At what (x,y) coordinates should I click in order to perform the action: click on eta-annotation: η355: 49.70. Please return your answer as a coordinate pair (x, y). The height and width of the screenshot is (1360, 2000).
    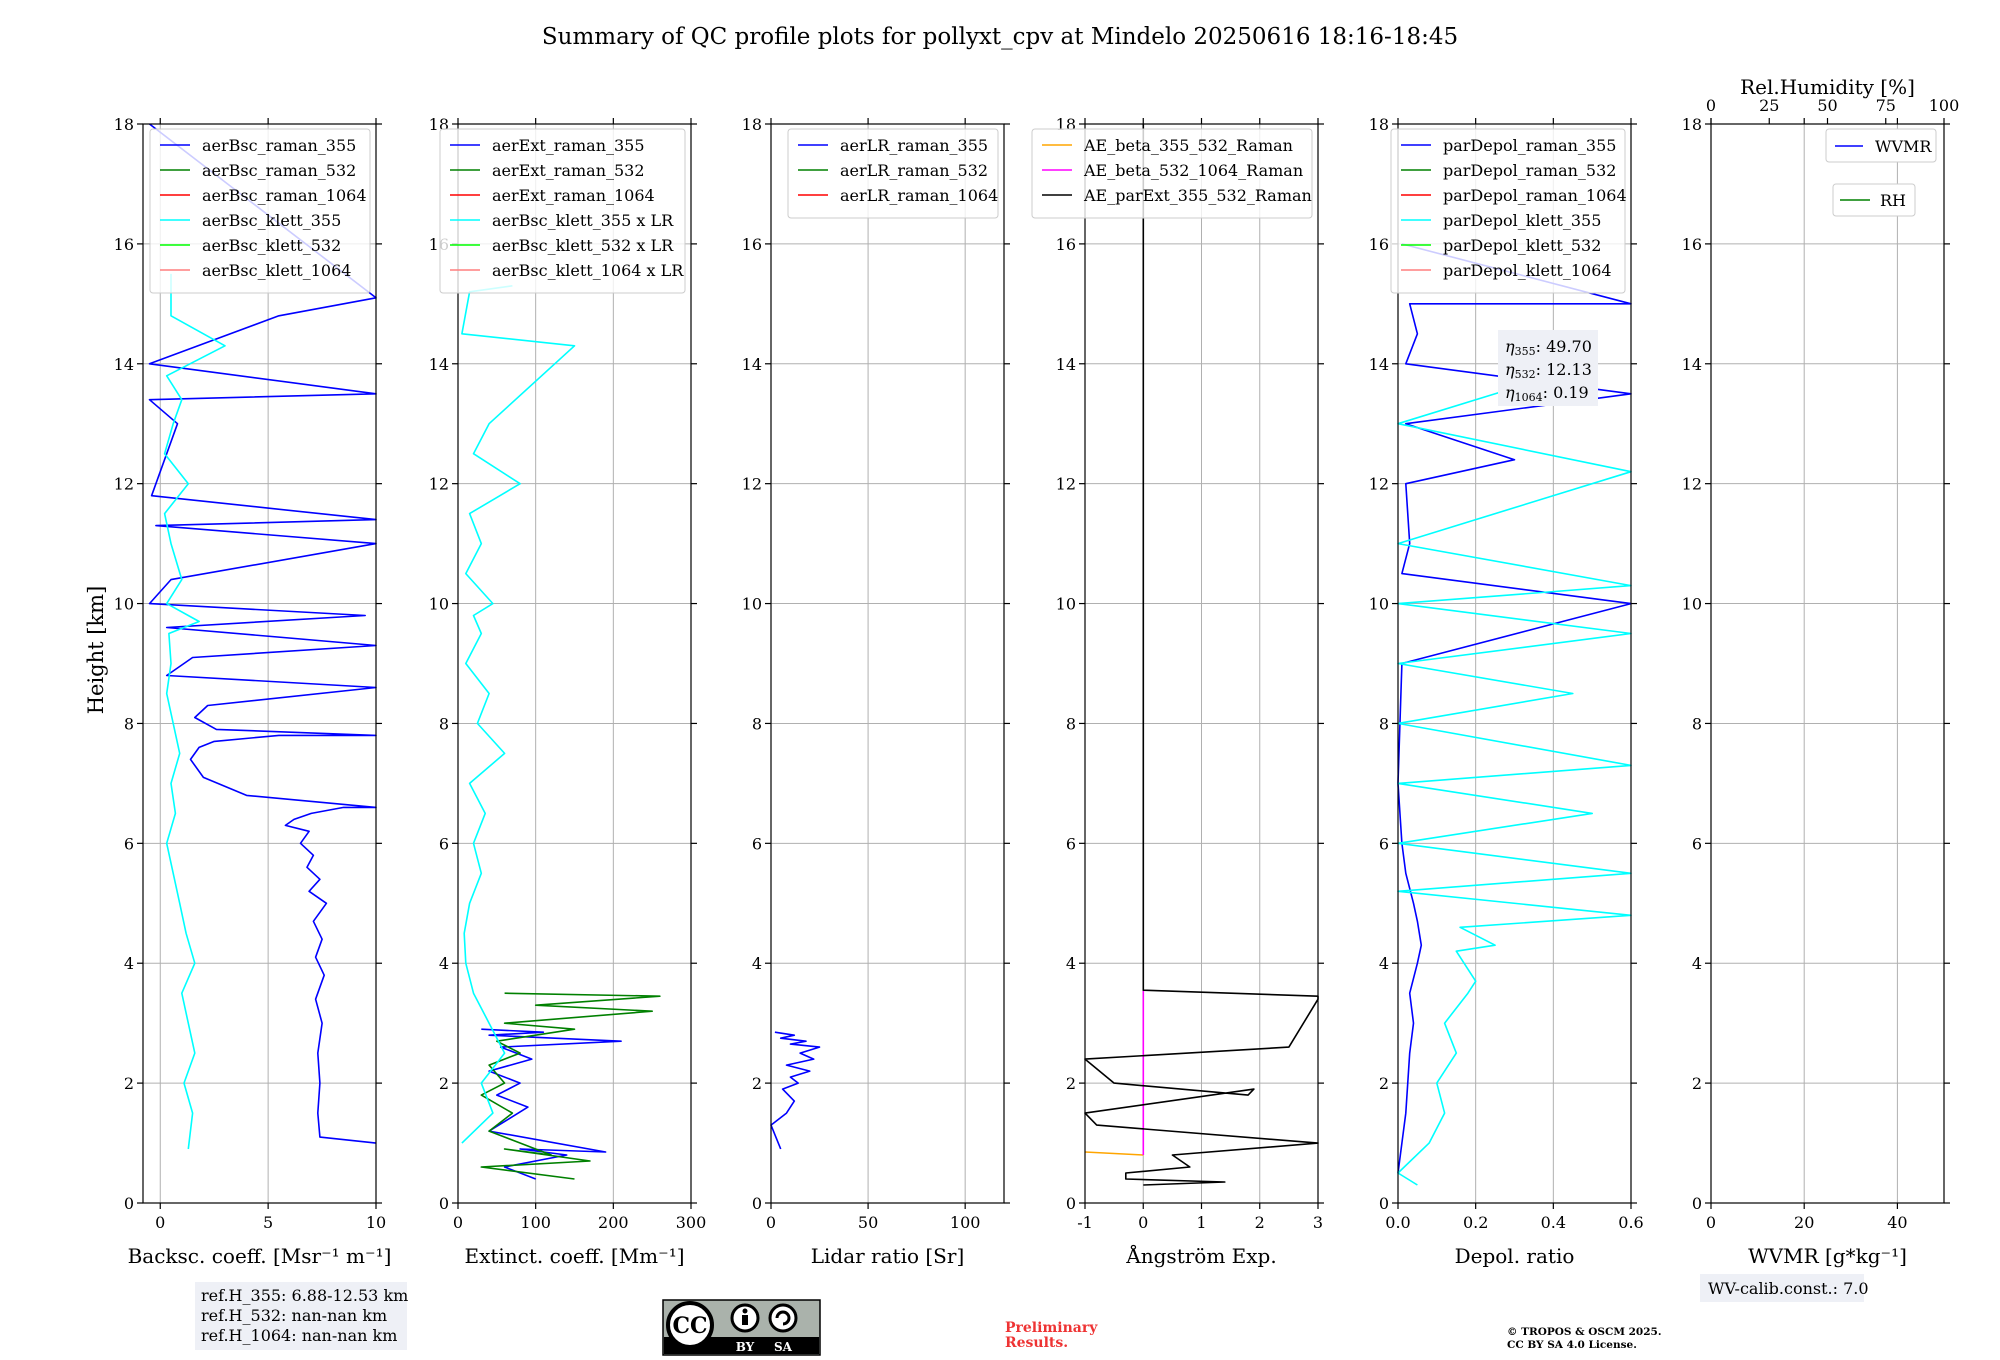
    Looking at the image, I should click on (1548, 347).